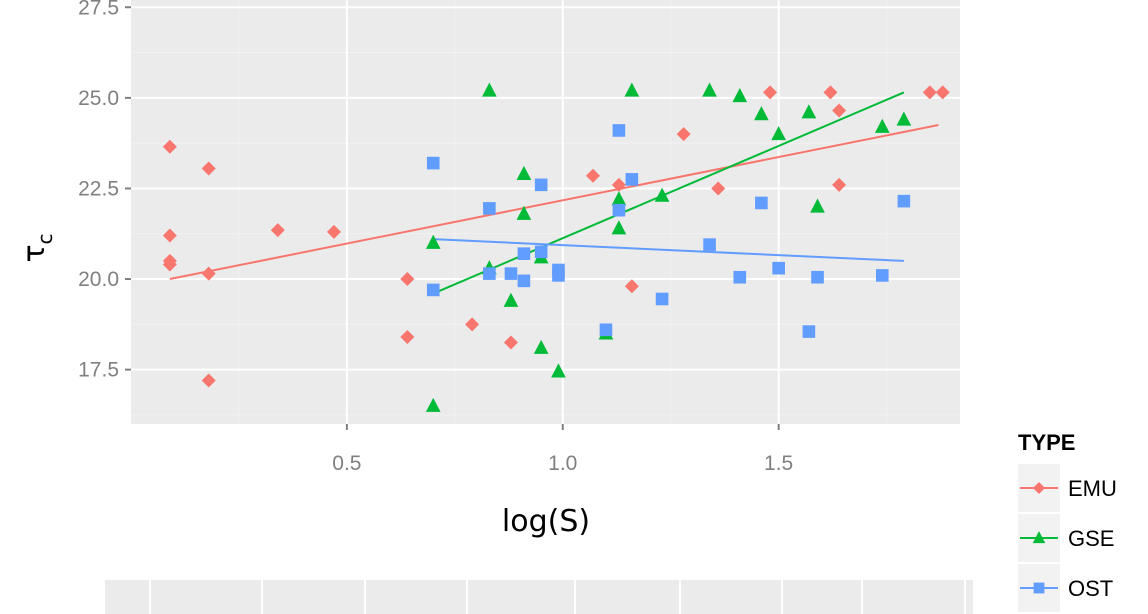 The width and height of the screenshot is (1148, 614). I want to click on x-axis-title: log(S), so click(546, 521).